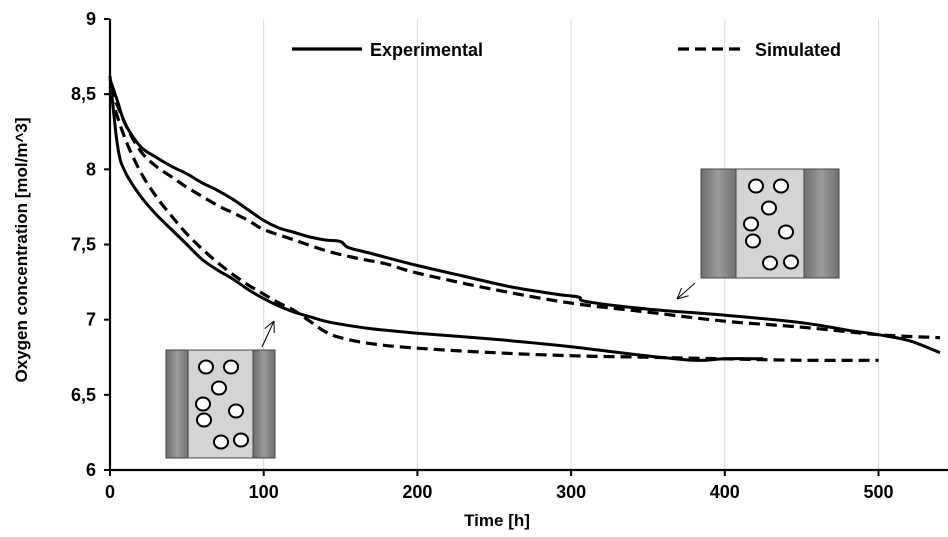  I want to click on y-tick-label: 9, so click(91, 19).